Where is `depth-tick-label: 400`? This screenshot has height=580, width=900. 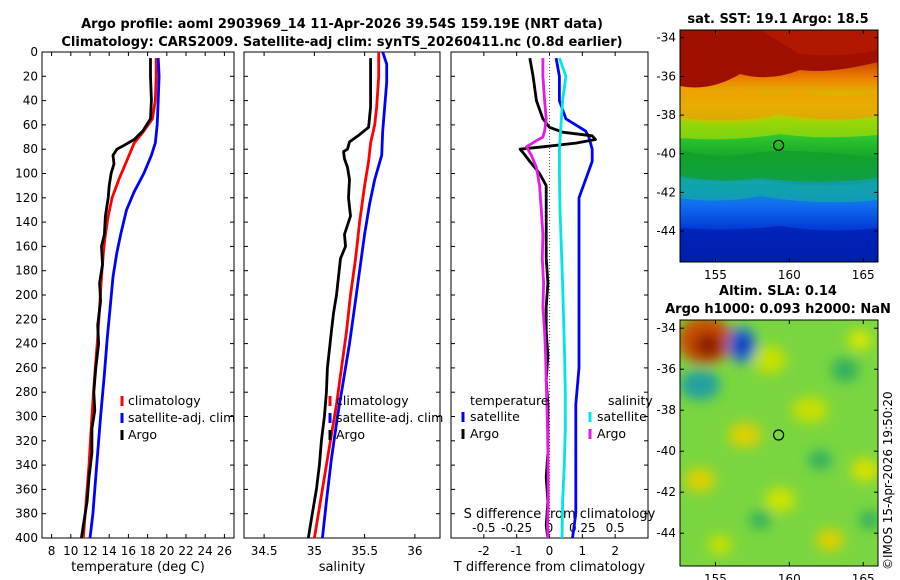
depth-tick-label: 400 is located at coordinates (26, 538).